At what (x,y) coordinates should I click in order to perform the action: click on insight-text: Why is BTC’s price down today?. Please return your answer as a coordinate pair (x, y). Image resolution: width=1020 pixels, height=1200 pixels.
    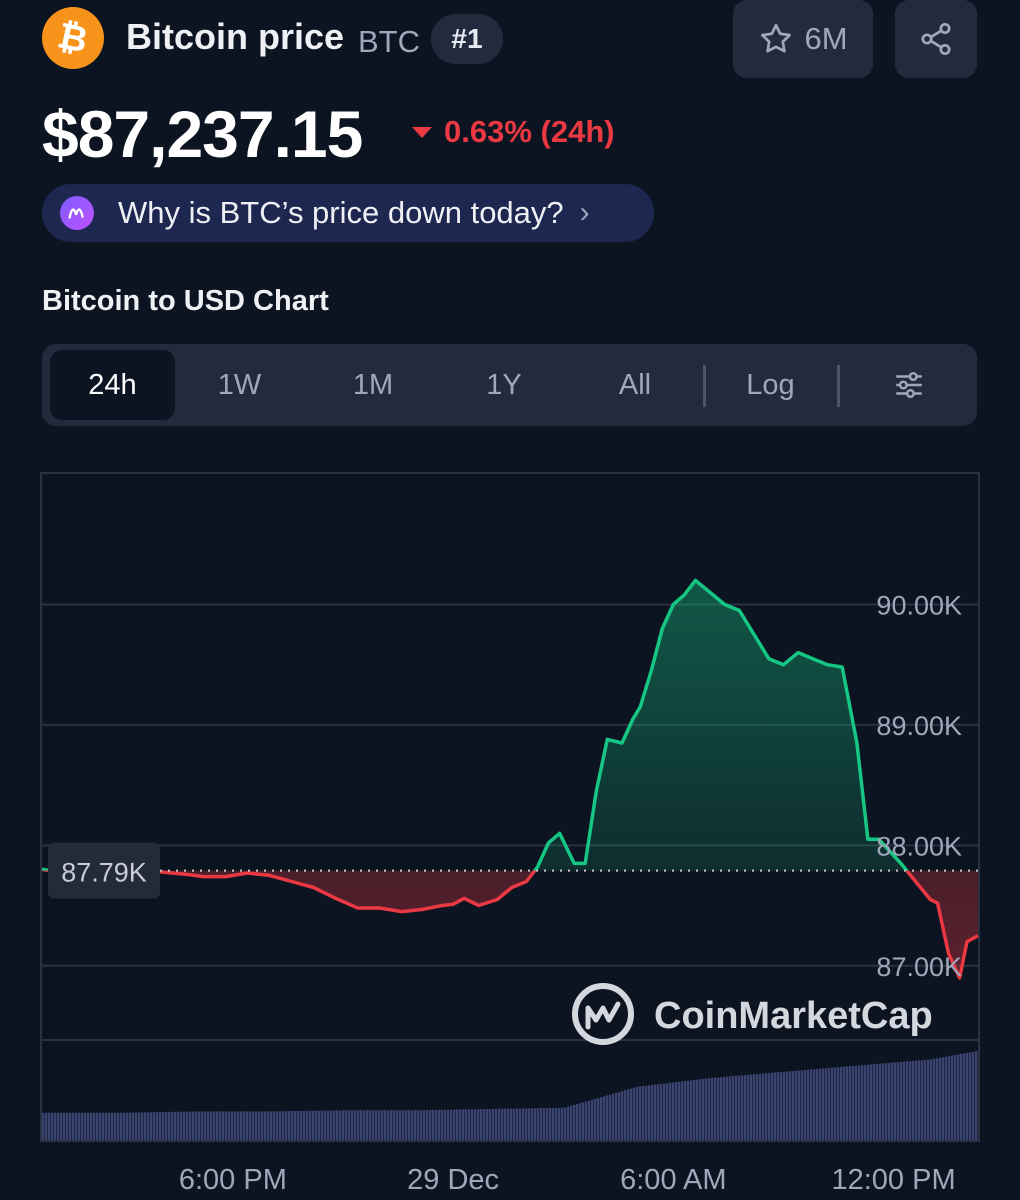
    Looking at the image, I should click on (341, 212).